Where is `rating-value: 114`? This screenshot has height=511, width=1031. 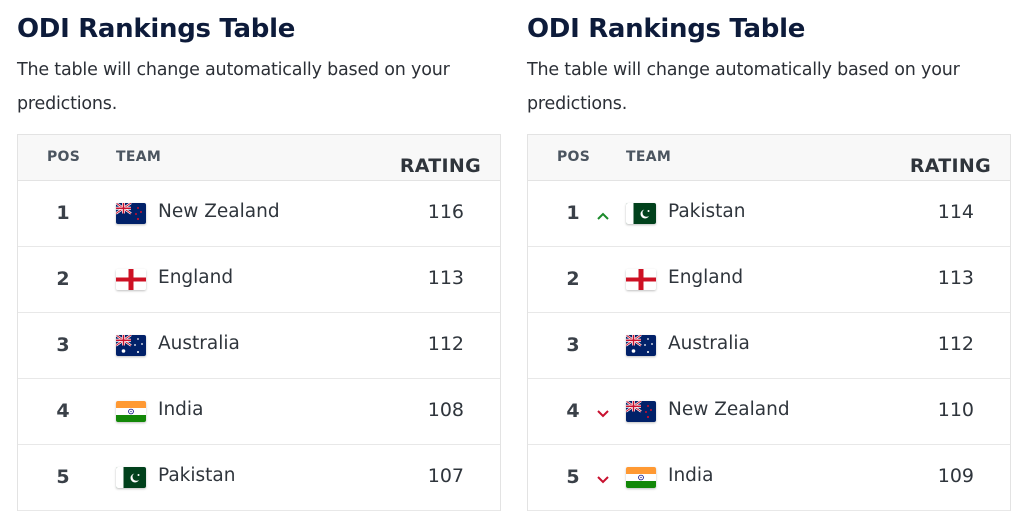
rating-value: 114 is located at coordinates (955, 212).